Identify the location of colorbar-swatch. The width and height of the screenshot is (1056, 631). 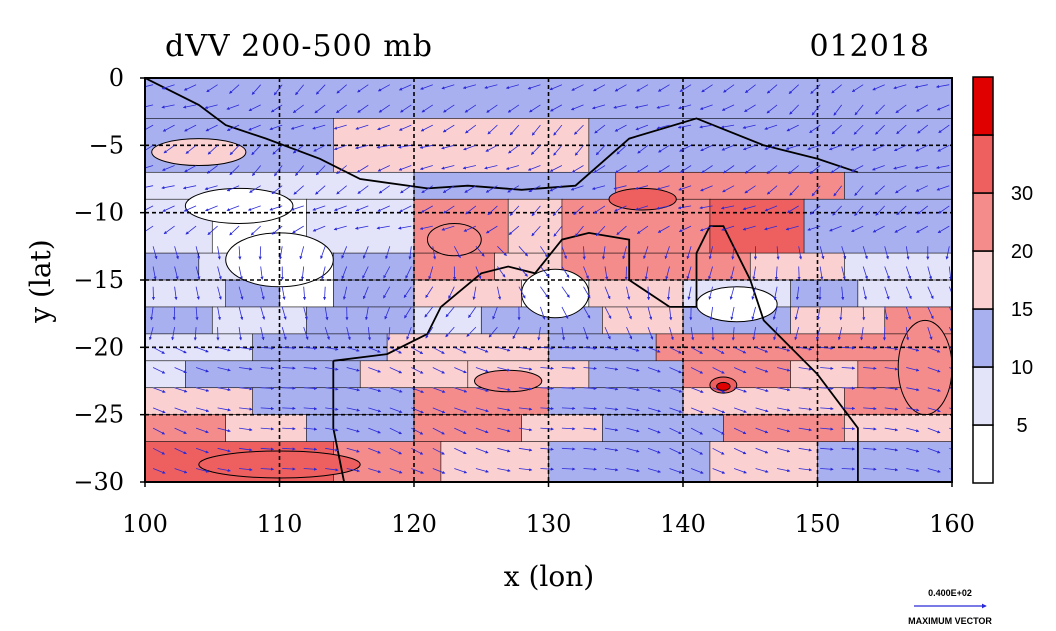
(983, 280).